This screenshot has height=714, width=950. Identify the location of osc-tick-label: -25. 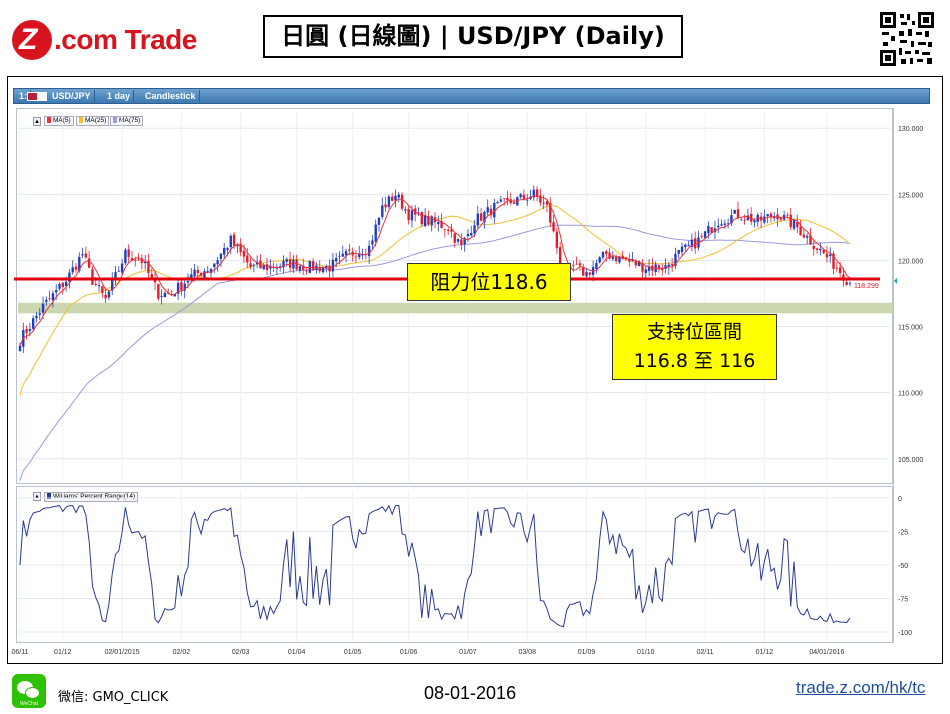
(903, 533).